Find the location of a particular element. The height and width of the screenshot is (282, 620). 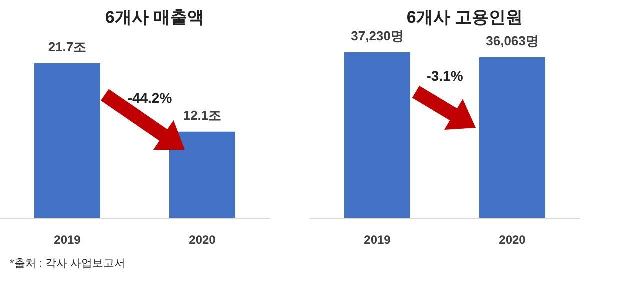

chart-title: 6개사 매출액 is located at coordinates (155, 17).